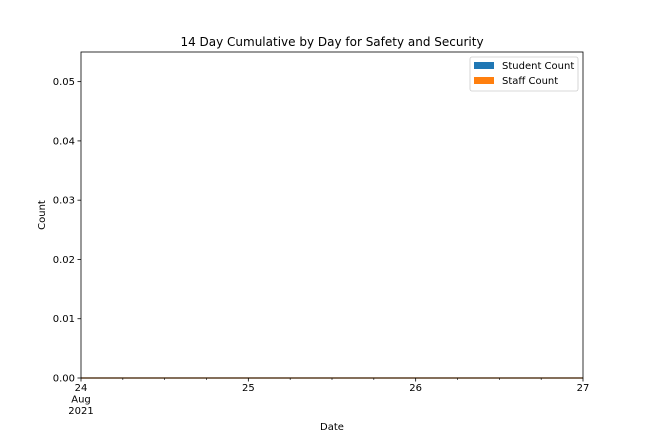  What do you see at coordinates (538, 66) in the screenshot?
I see `legend-label: Student Count` at bounding box center [538, 66].